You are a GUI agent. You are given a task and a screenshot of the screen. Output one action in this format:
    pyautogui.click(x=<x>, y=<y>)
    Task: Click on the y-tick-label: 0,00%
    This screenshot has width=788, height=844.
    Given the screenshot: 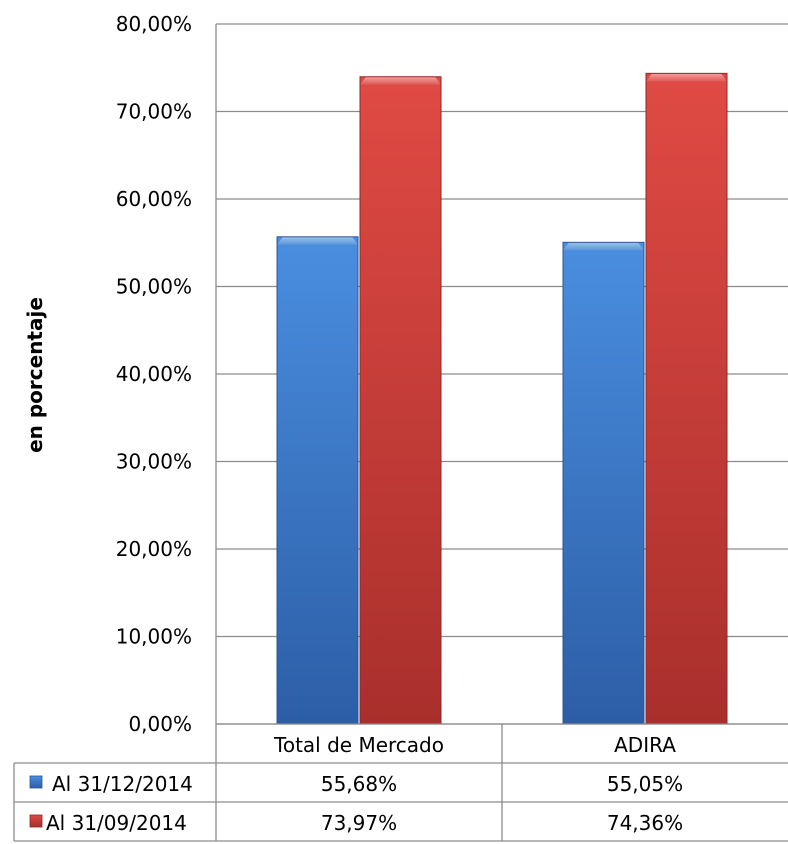 What is the action you would take?
    pyautogui.click(x=160, y=724)
    